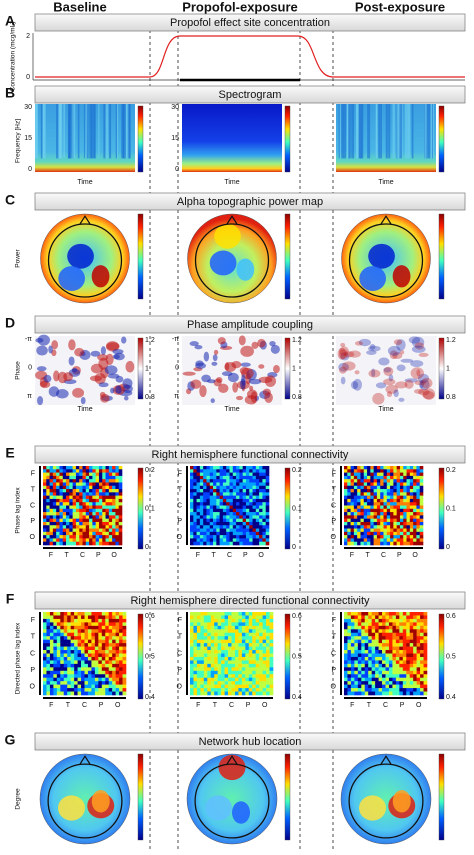  What do you see at coordinates (30, 367) in the screenshot?
I see `y-tick-label: 0` at bounding box center [30, 367].